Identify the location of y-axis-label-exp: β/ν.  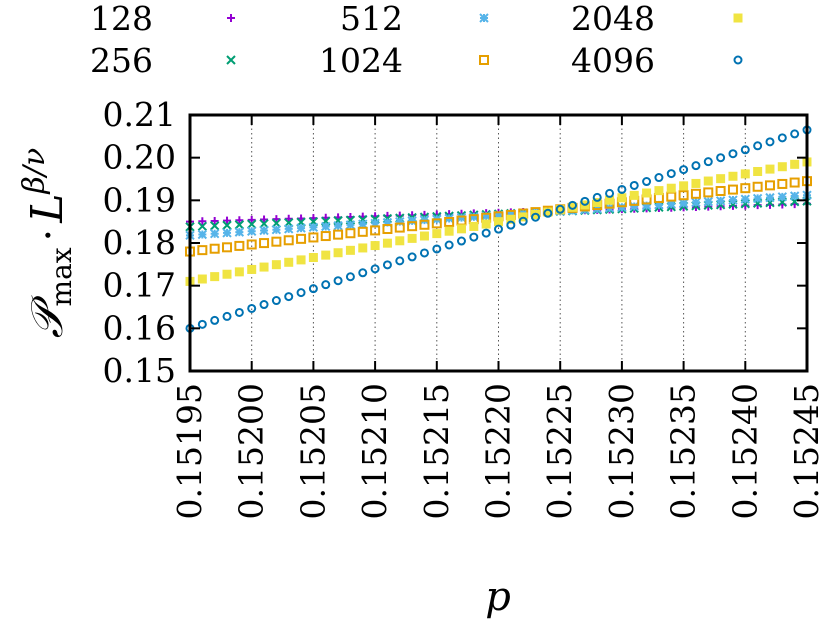
(34, 171).